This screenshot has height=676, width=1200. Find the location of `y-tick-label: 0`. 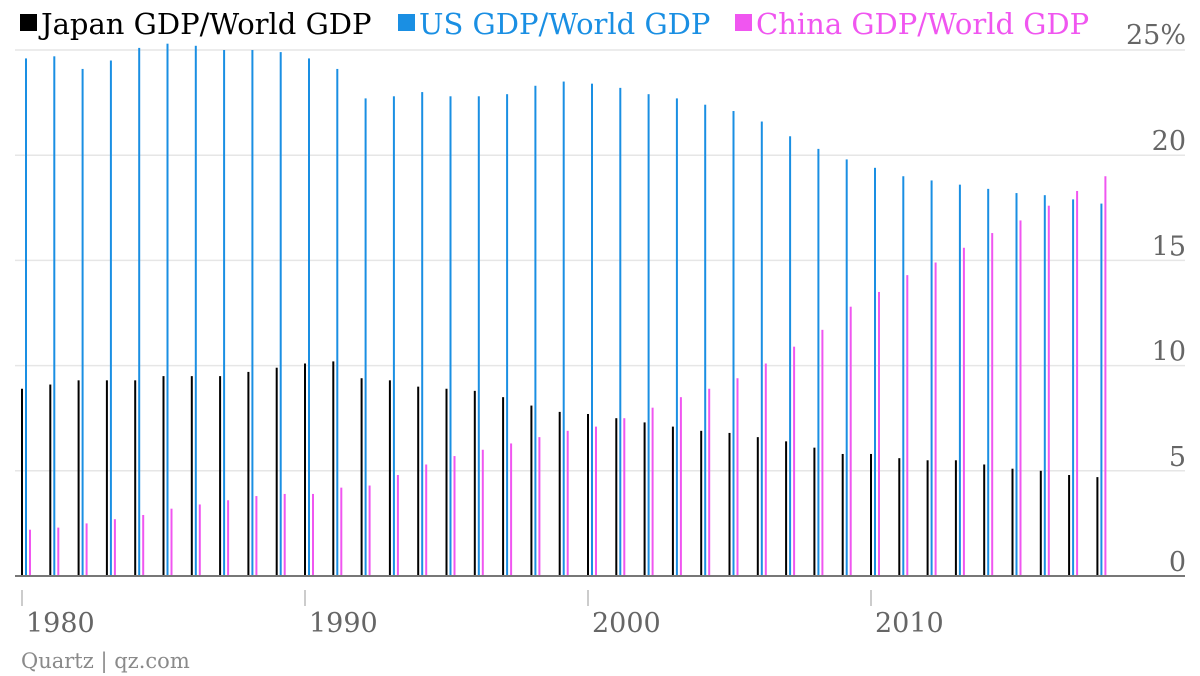

y-tick-label: 0 is located at coordinates (1177, 562).